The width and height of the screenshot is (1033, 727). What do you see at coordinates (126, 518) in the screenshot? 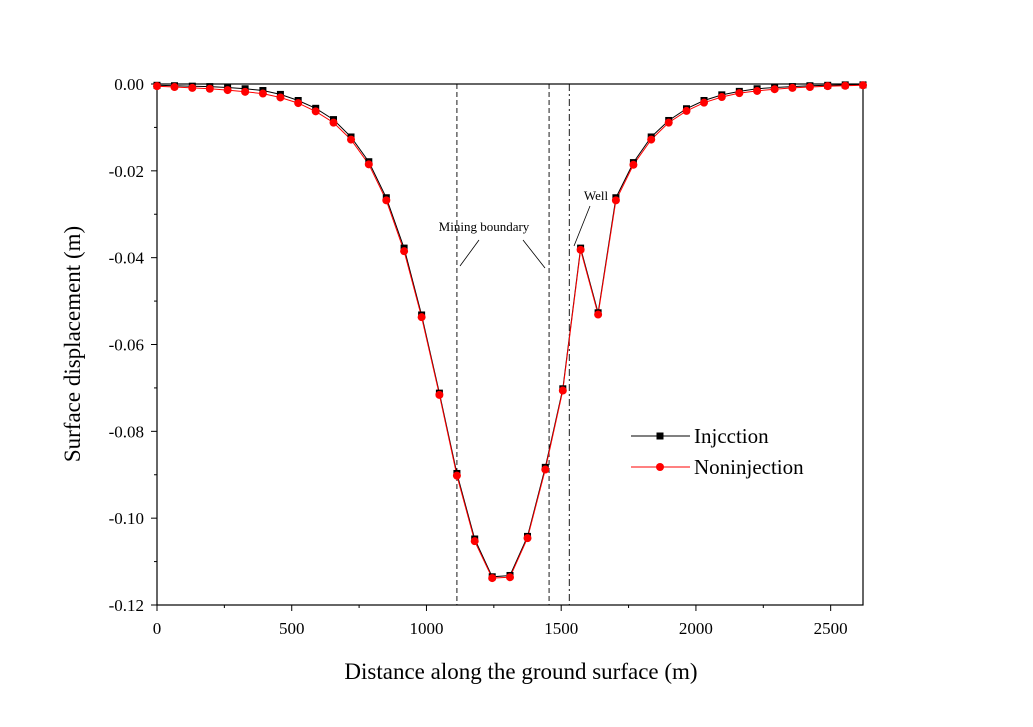
I see `y-tick-label: -0.10` at bounding box center [126, 518].